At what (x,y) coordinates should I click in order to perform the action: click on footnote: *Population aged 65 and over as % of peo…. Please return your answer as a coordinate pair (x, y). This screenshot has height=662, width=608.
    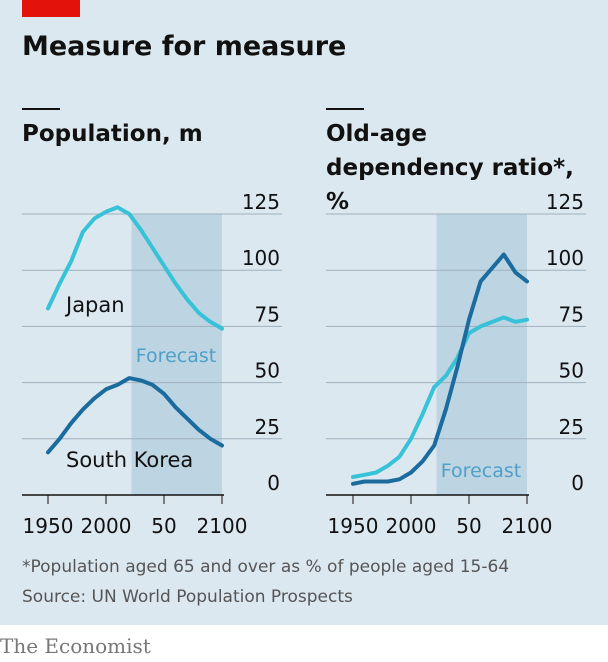
    Looking at the image, I should click on (265, 567).